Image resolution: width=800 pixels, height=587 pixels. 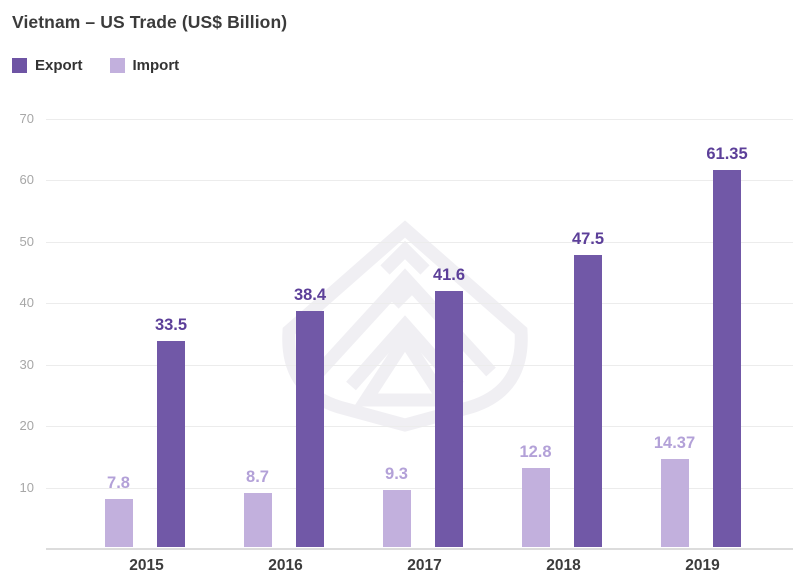 What do you see at coordinates (171, 444) in the screenshot?
I see `bar-export-2015` at bounding box center [171, 444].